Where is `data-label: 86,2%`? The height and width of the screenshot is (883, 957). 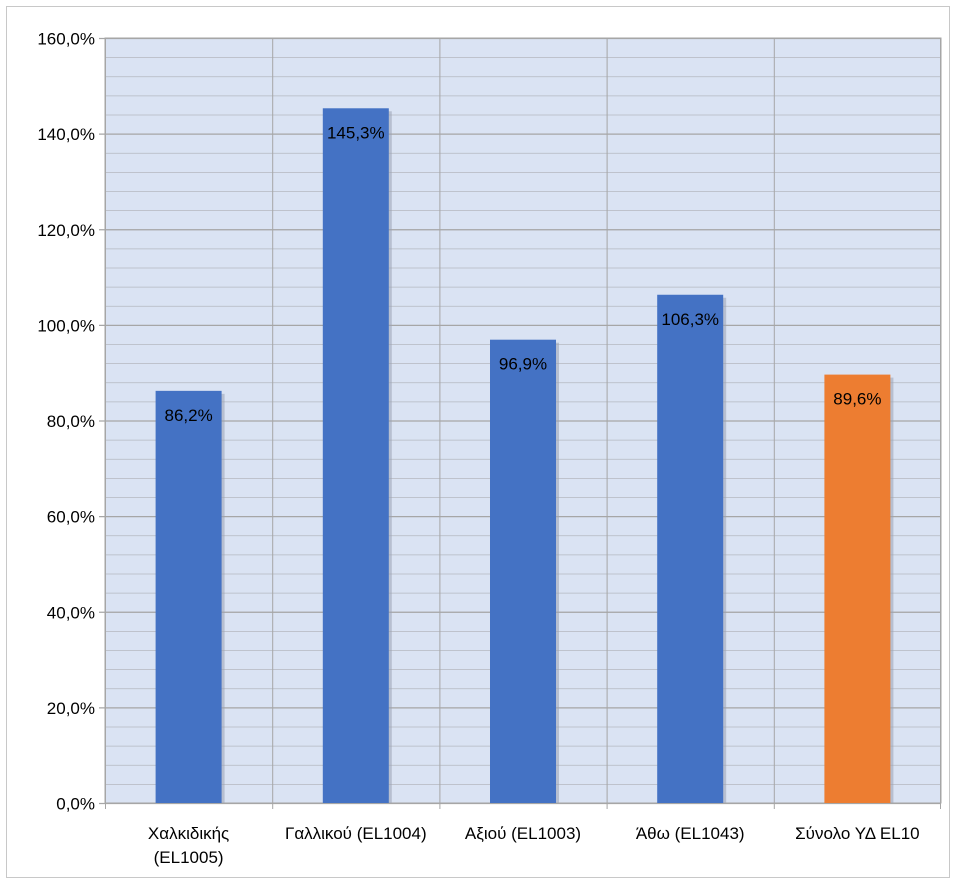 data-label: 86,2% is located at coordinates (188, 415).